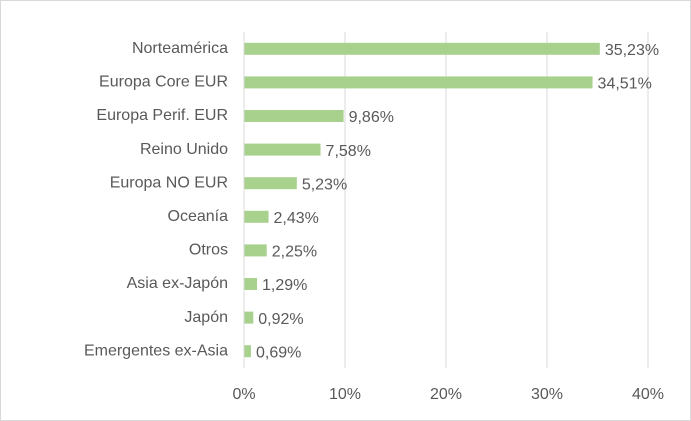 Image resolution: width=691 pixels, height=421 pixels. Describe the element at coordinates (184, 149) in the screenshot. I see `y-tick-label: Reino Unido` at that location.